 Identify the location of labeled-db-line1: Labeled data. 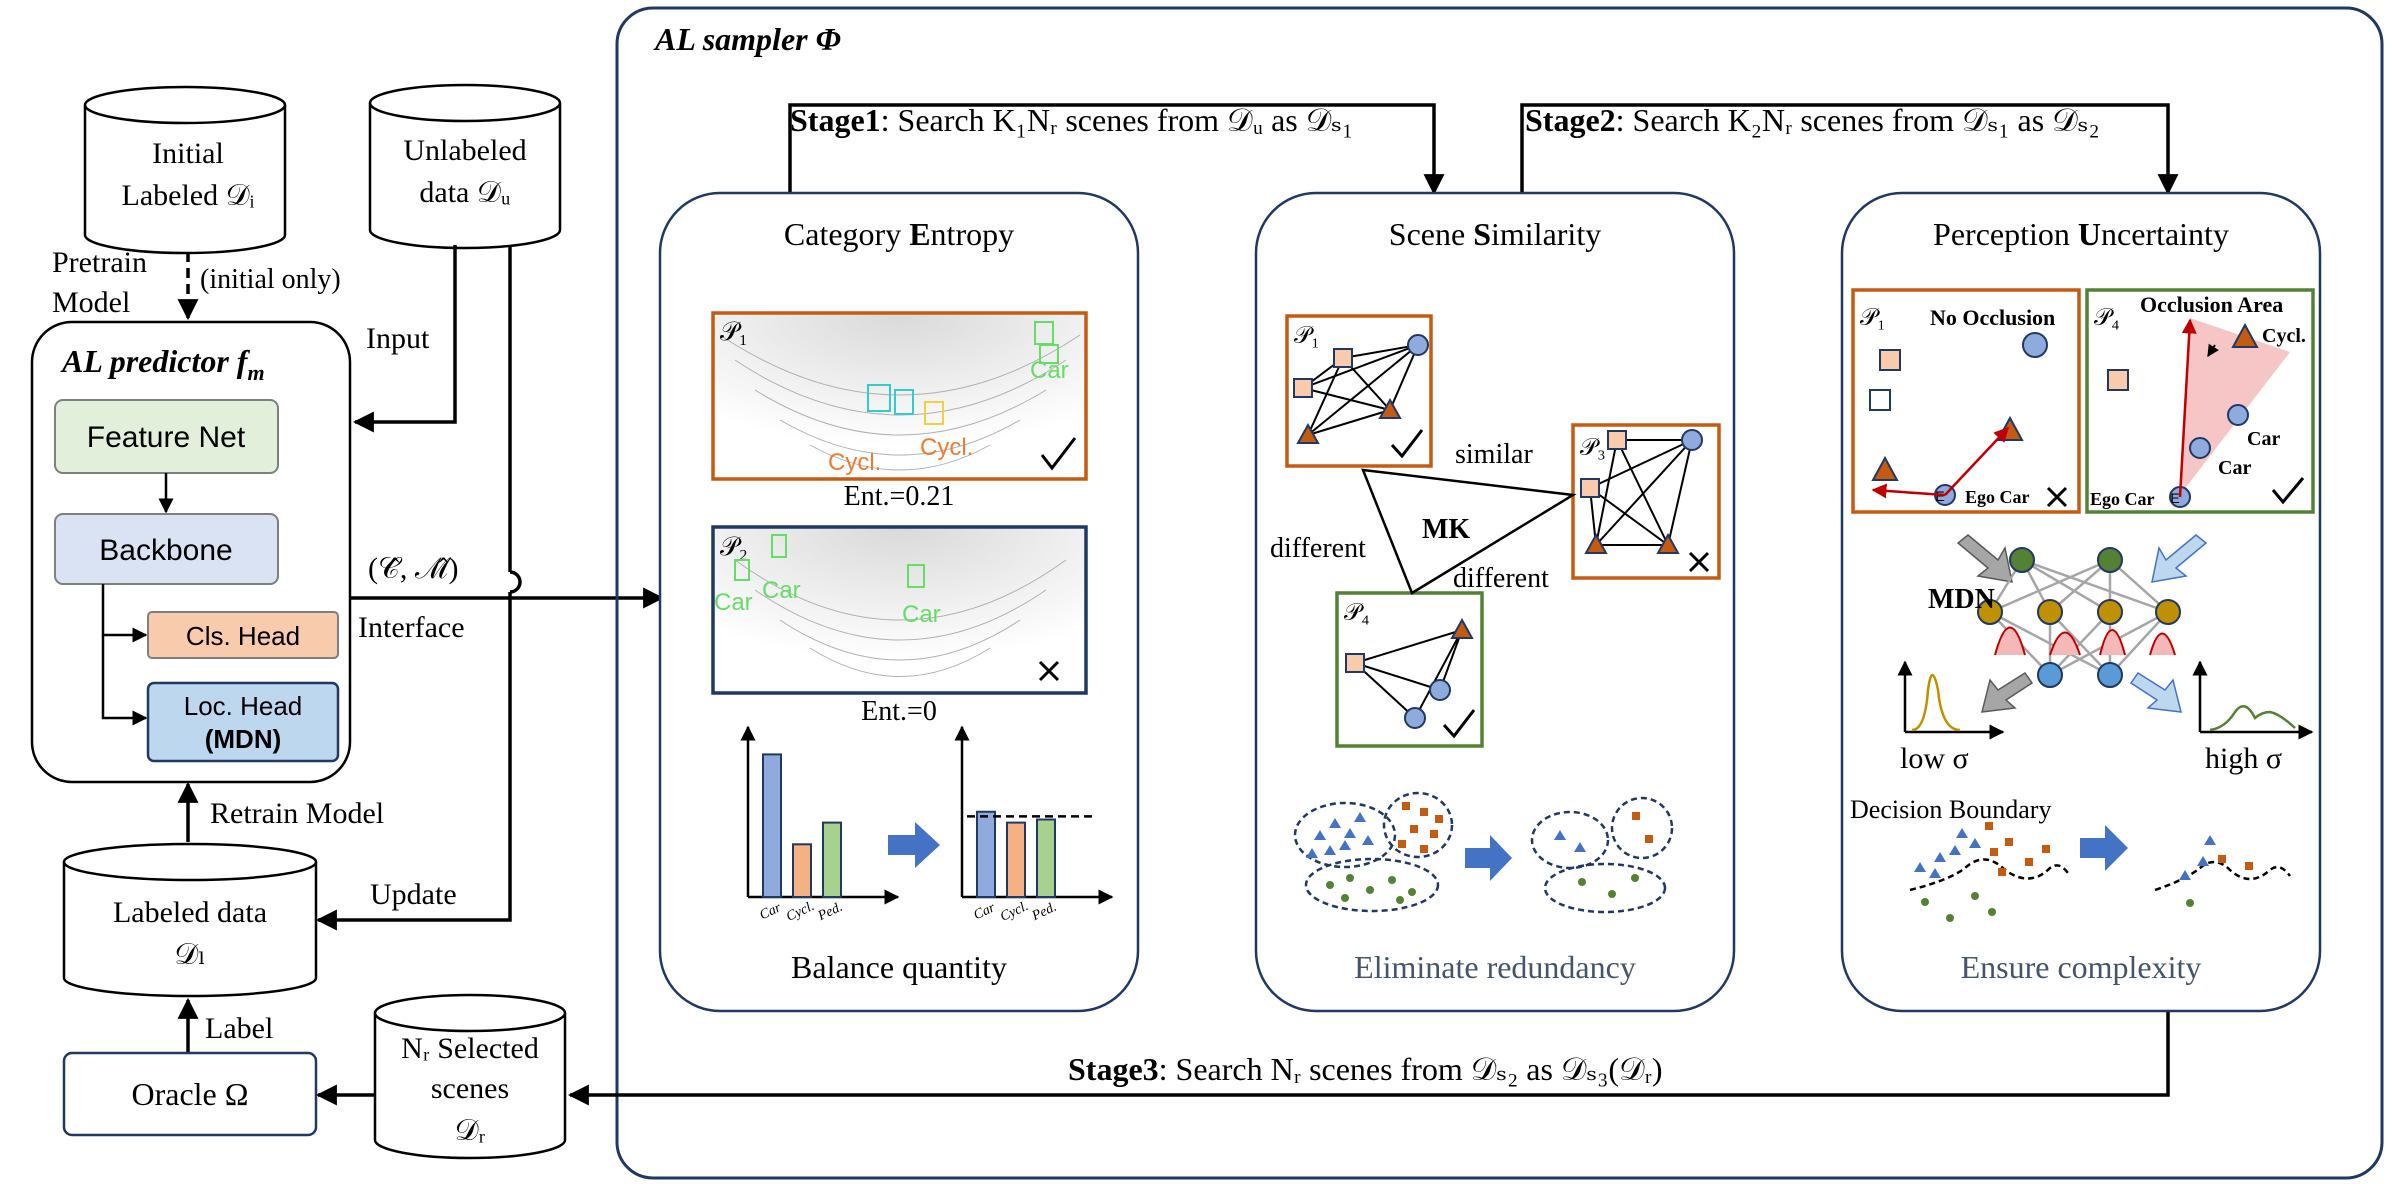
(190, 912).